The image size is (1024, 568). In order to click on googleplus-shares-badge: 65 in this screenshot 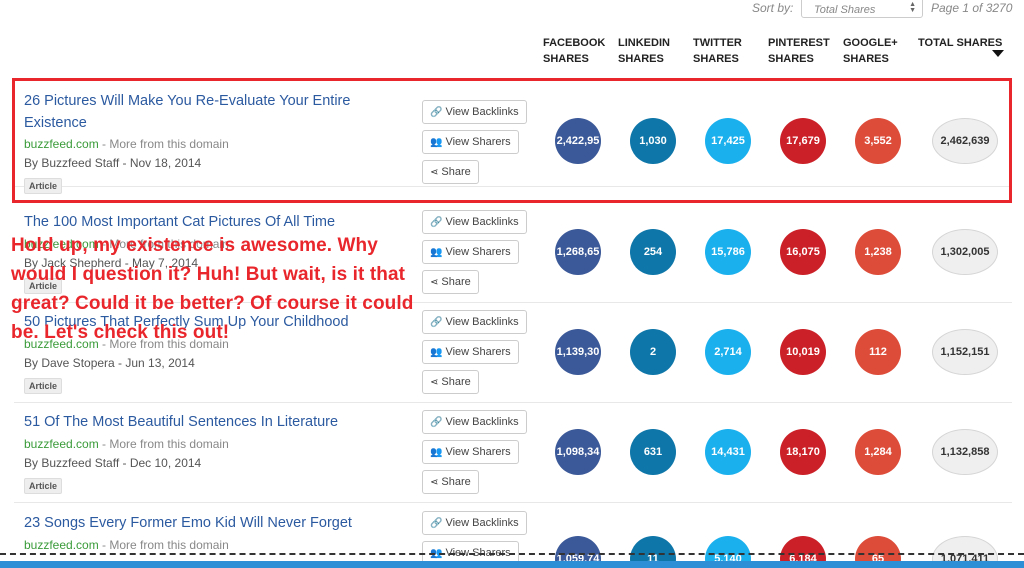, I will do `click(878, 549)`.